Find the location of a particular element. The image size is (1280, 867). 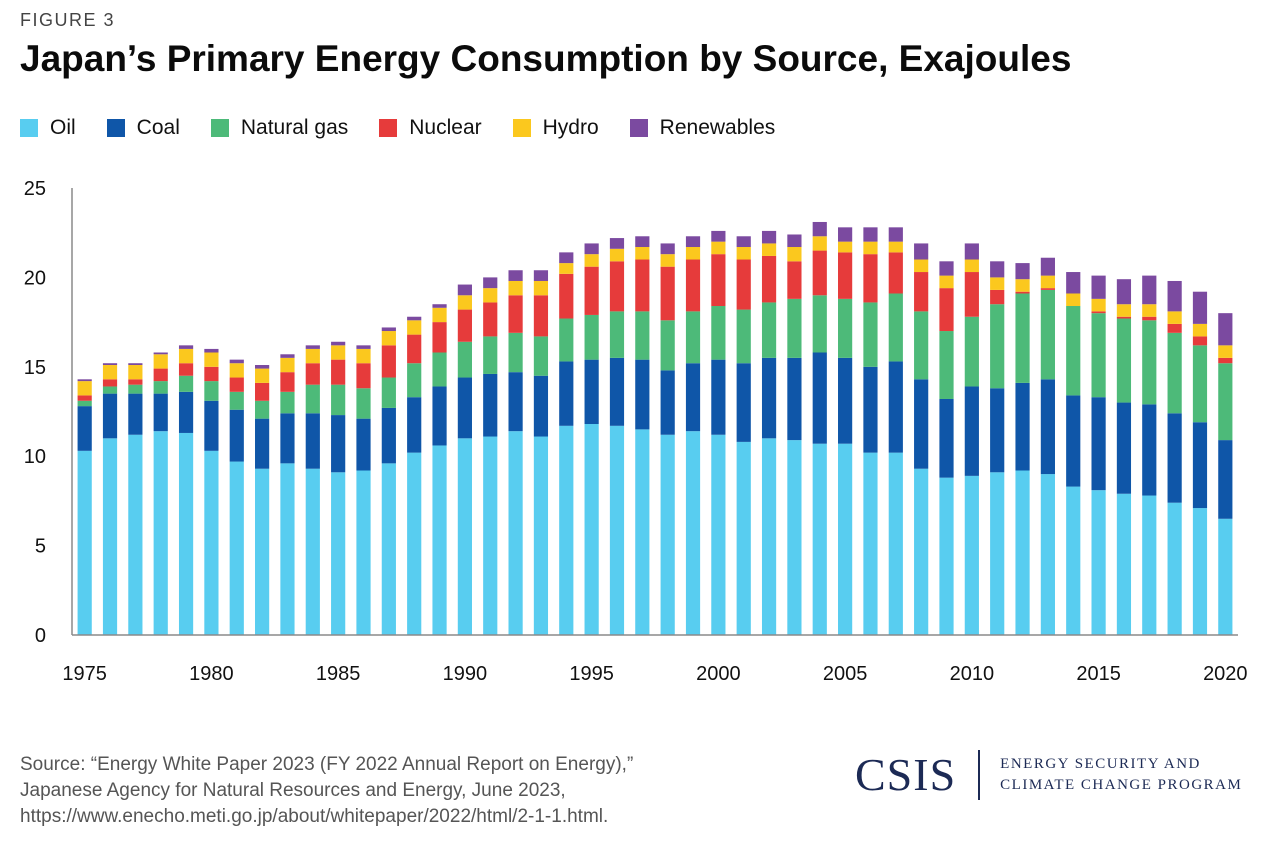

legend-label-natural-gas: Natural gas is located at coordinates (294, 127).